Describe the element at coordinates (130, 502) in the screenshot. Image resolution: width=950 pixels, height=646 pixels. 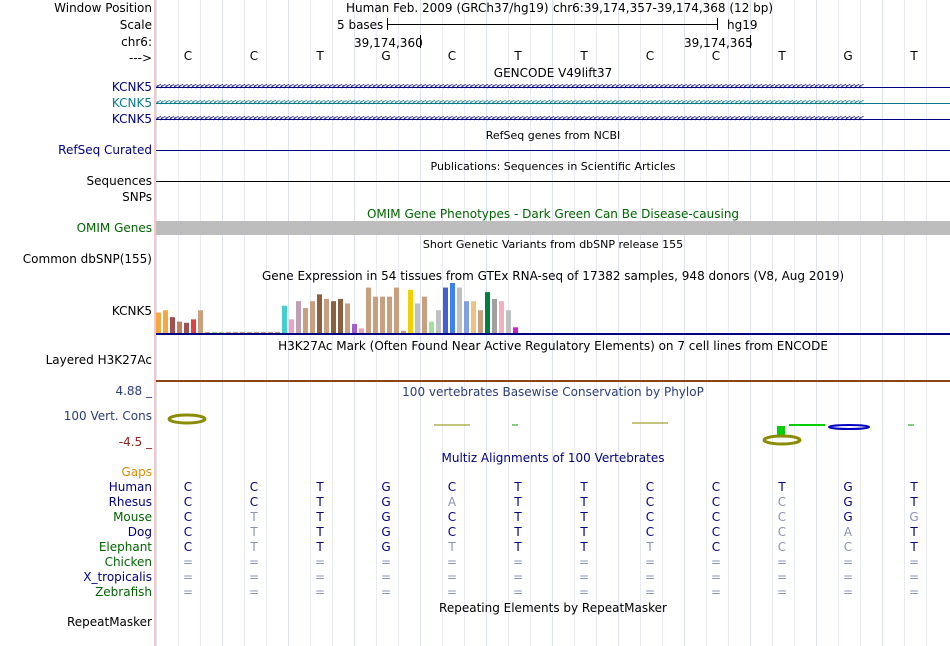
I see `species-label: Rhesus` at that location.